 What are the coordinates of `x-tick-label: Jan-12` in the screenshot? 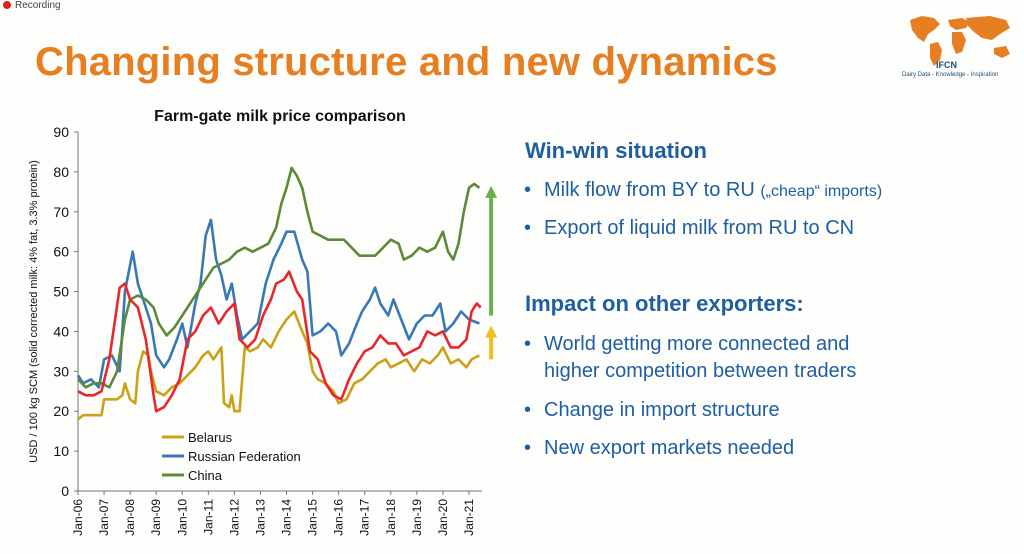 It's located at (234, 517).